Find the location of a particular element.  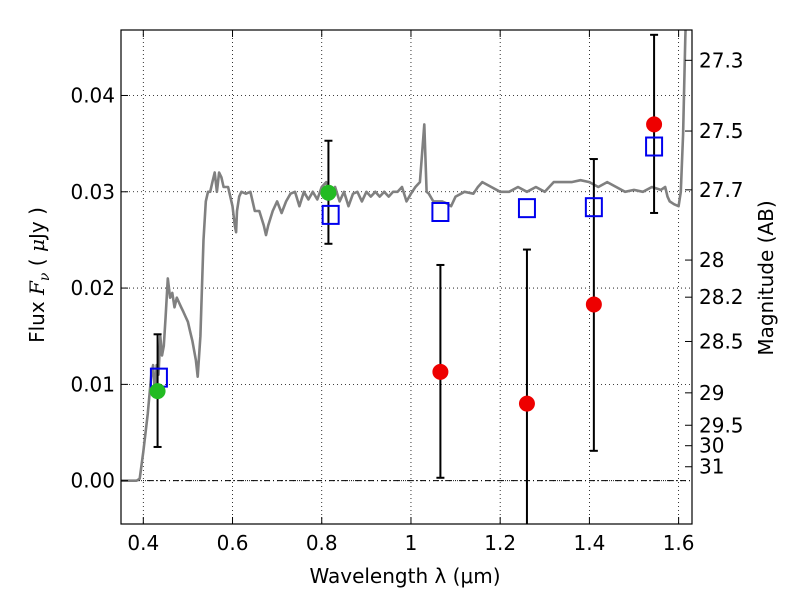

y-tick-label: 0.01 is located at coordinates (92, 384).